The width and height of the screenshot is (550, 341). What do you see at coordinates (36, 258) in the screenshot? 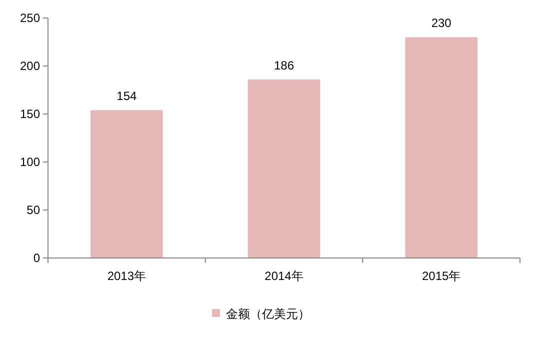
I see `y-tick-label: 0` at bounding box center [36, 258].